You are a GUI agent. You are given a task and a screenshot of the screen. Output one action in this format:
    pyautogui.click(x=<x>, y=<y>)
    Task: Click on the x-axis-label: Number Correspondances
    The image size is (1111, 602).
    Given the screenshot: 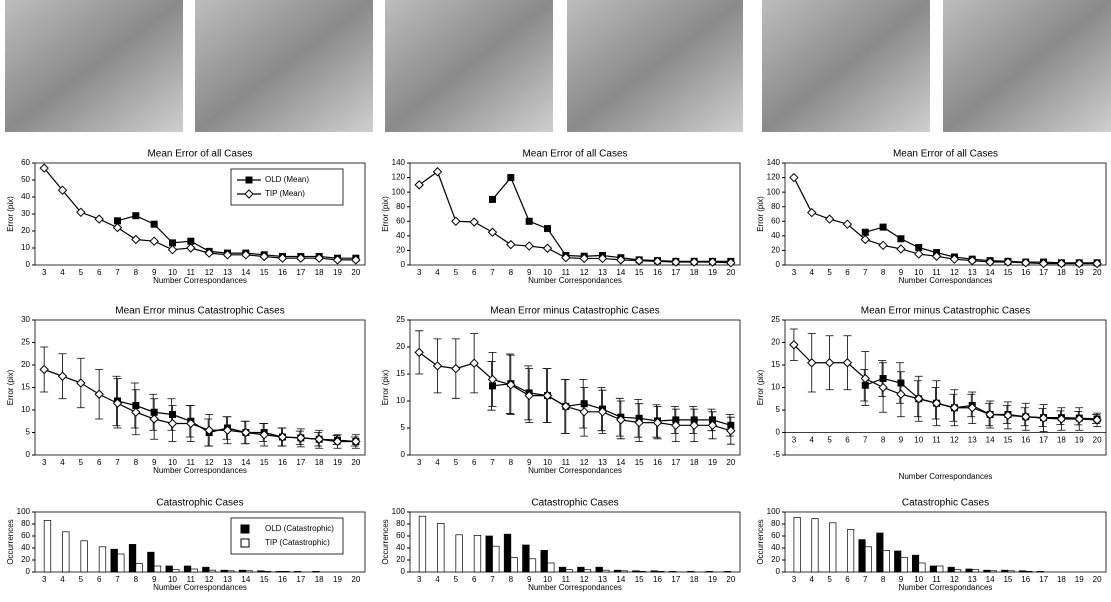 What is the action you would take?
    pyautogui.click(x=200, y=280)
    